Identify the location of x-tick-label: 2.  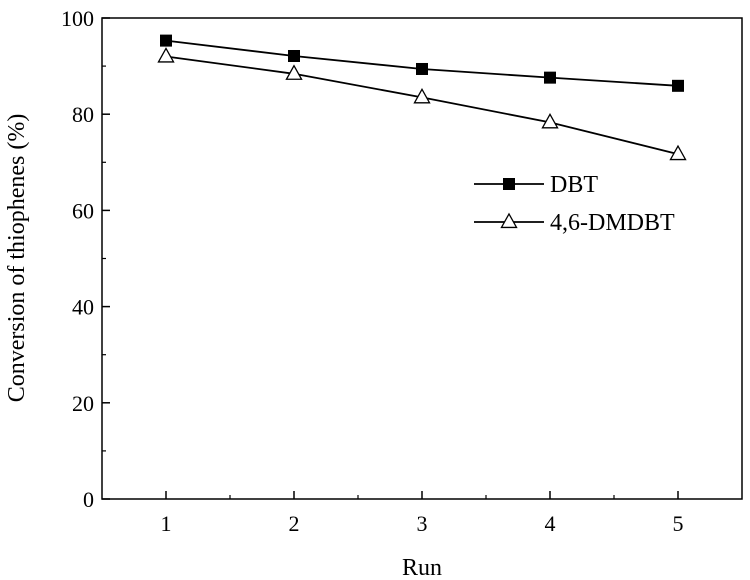
(294, 523).